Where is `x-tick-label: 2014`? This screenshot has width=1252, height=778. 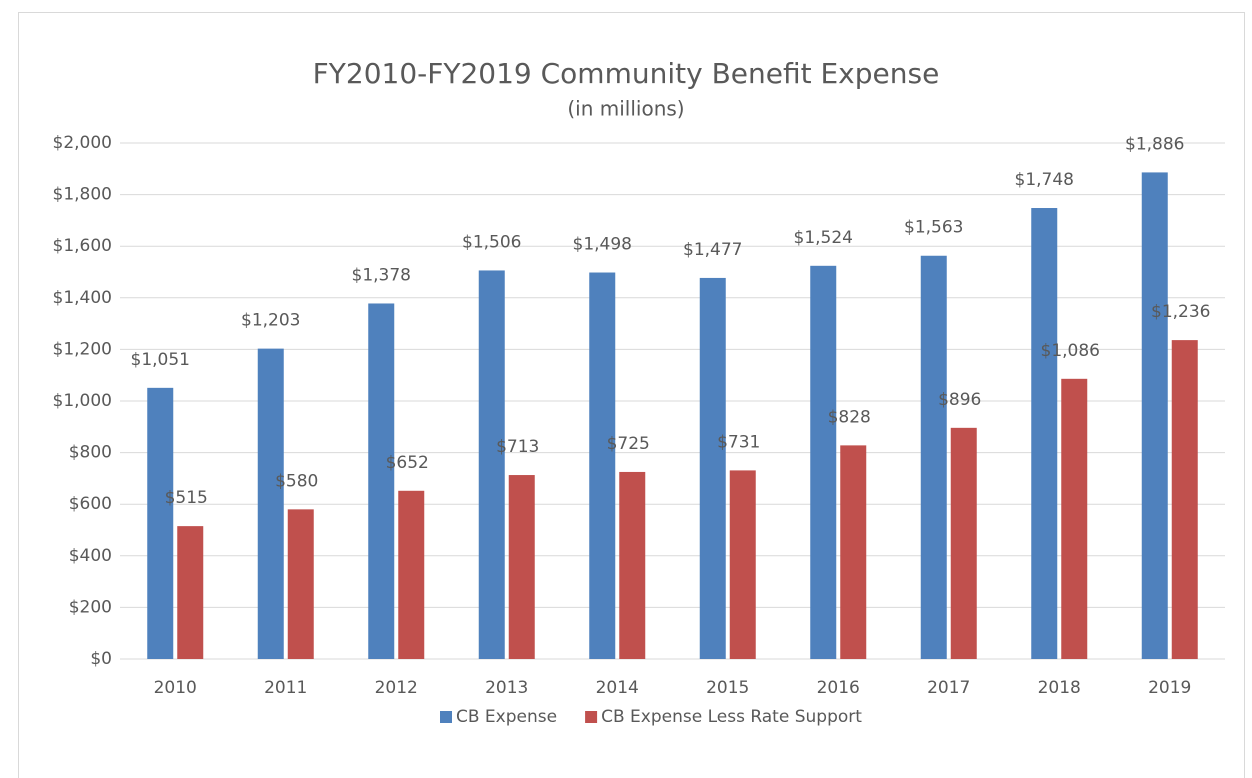
x-tick-label: 2014 is located at coordinates (617, 688).